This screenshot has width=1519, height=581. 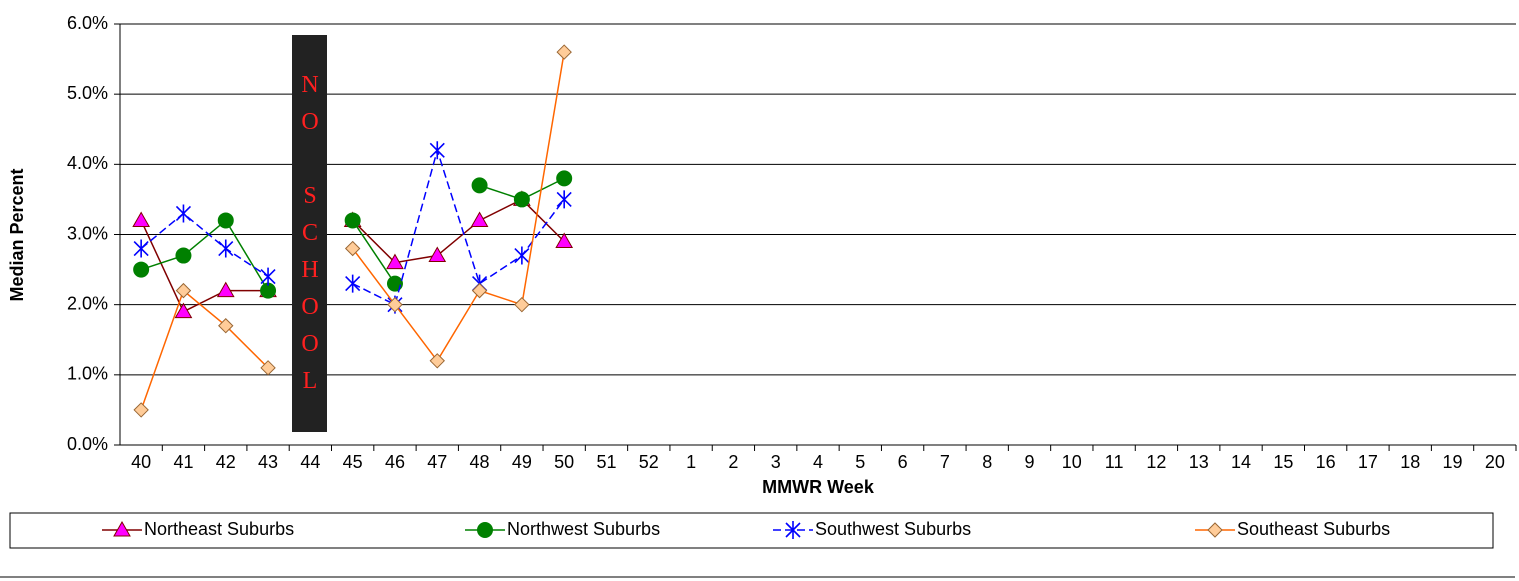 I want to click on x-tick-label: 43, so click(x=268, y=462).